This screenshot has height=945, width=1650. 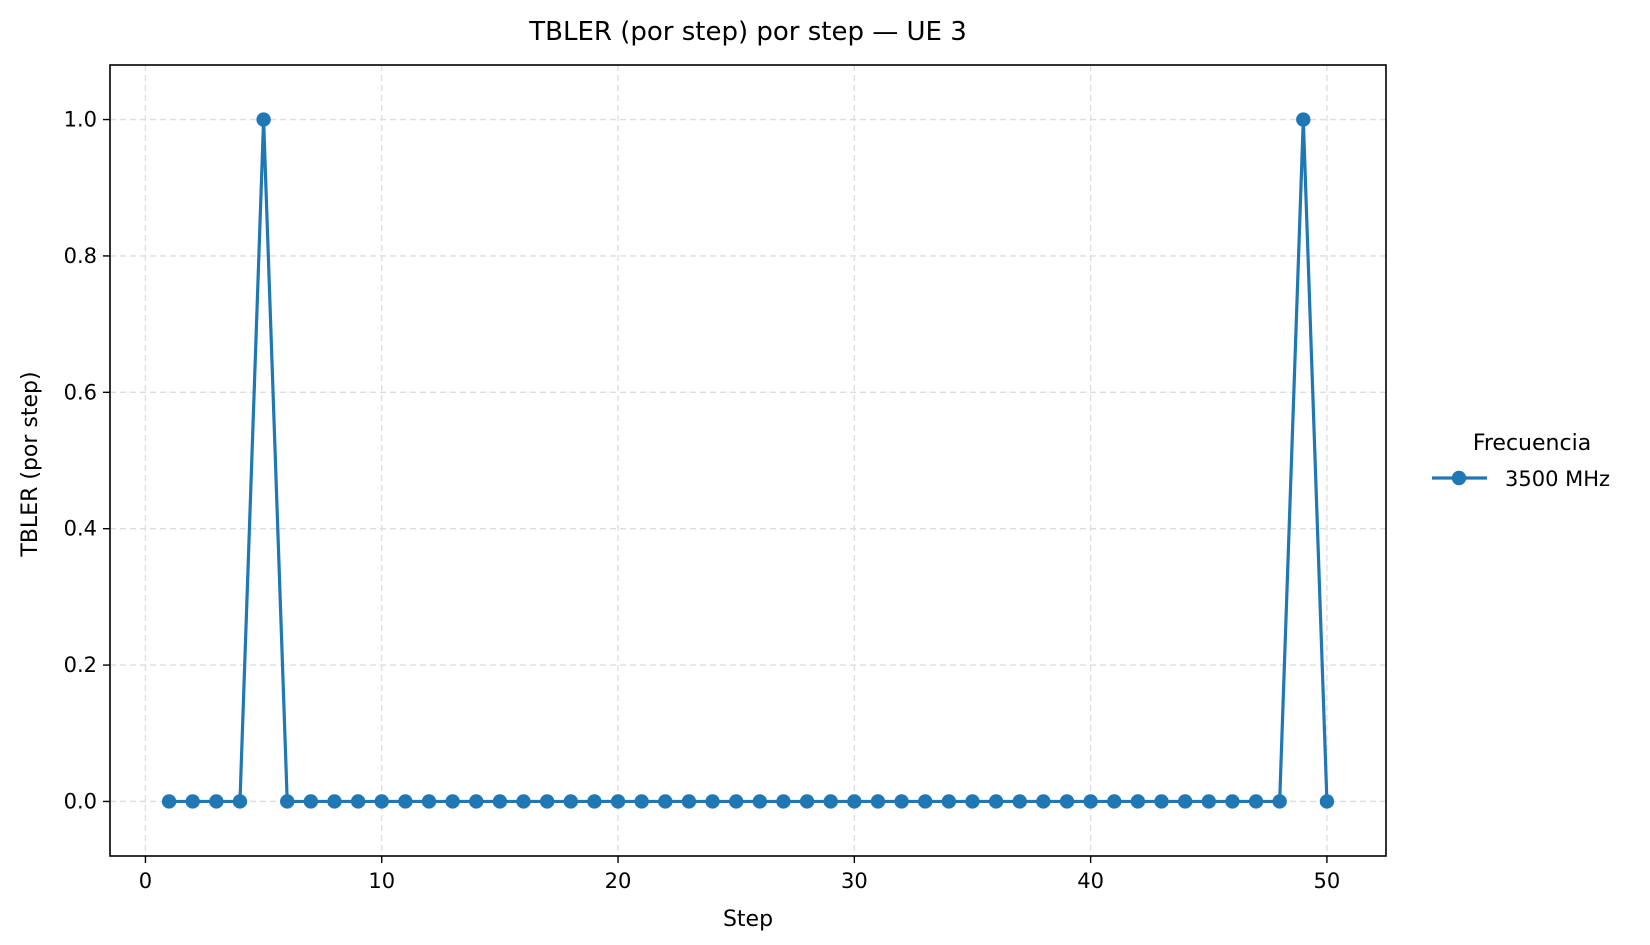 I want to click on y-tick-label: 0.0, so click(x=80, y=801).